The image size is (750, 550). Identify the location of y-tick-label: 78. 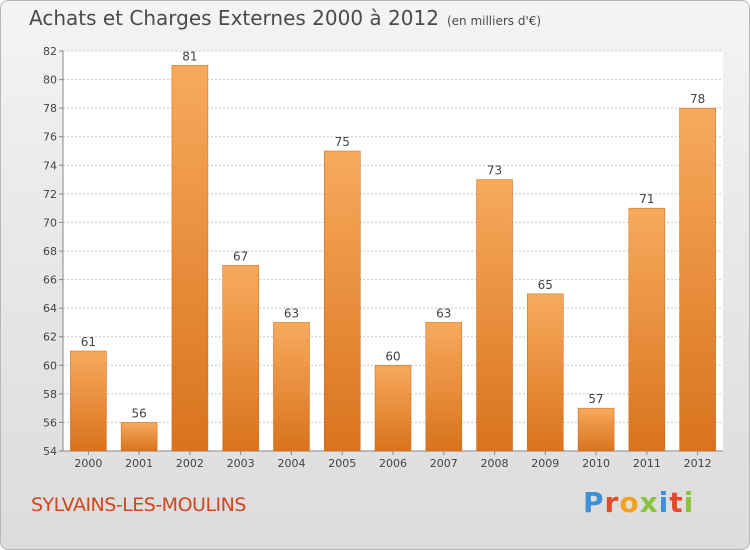
(50, 108).